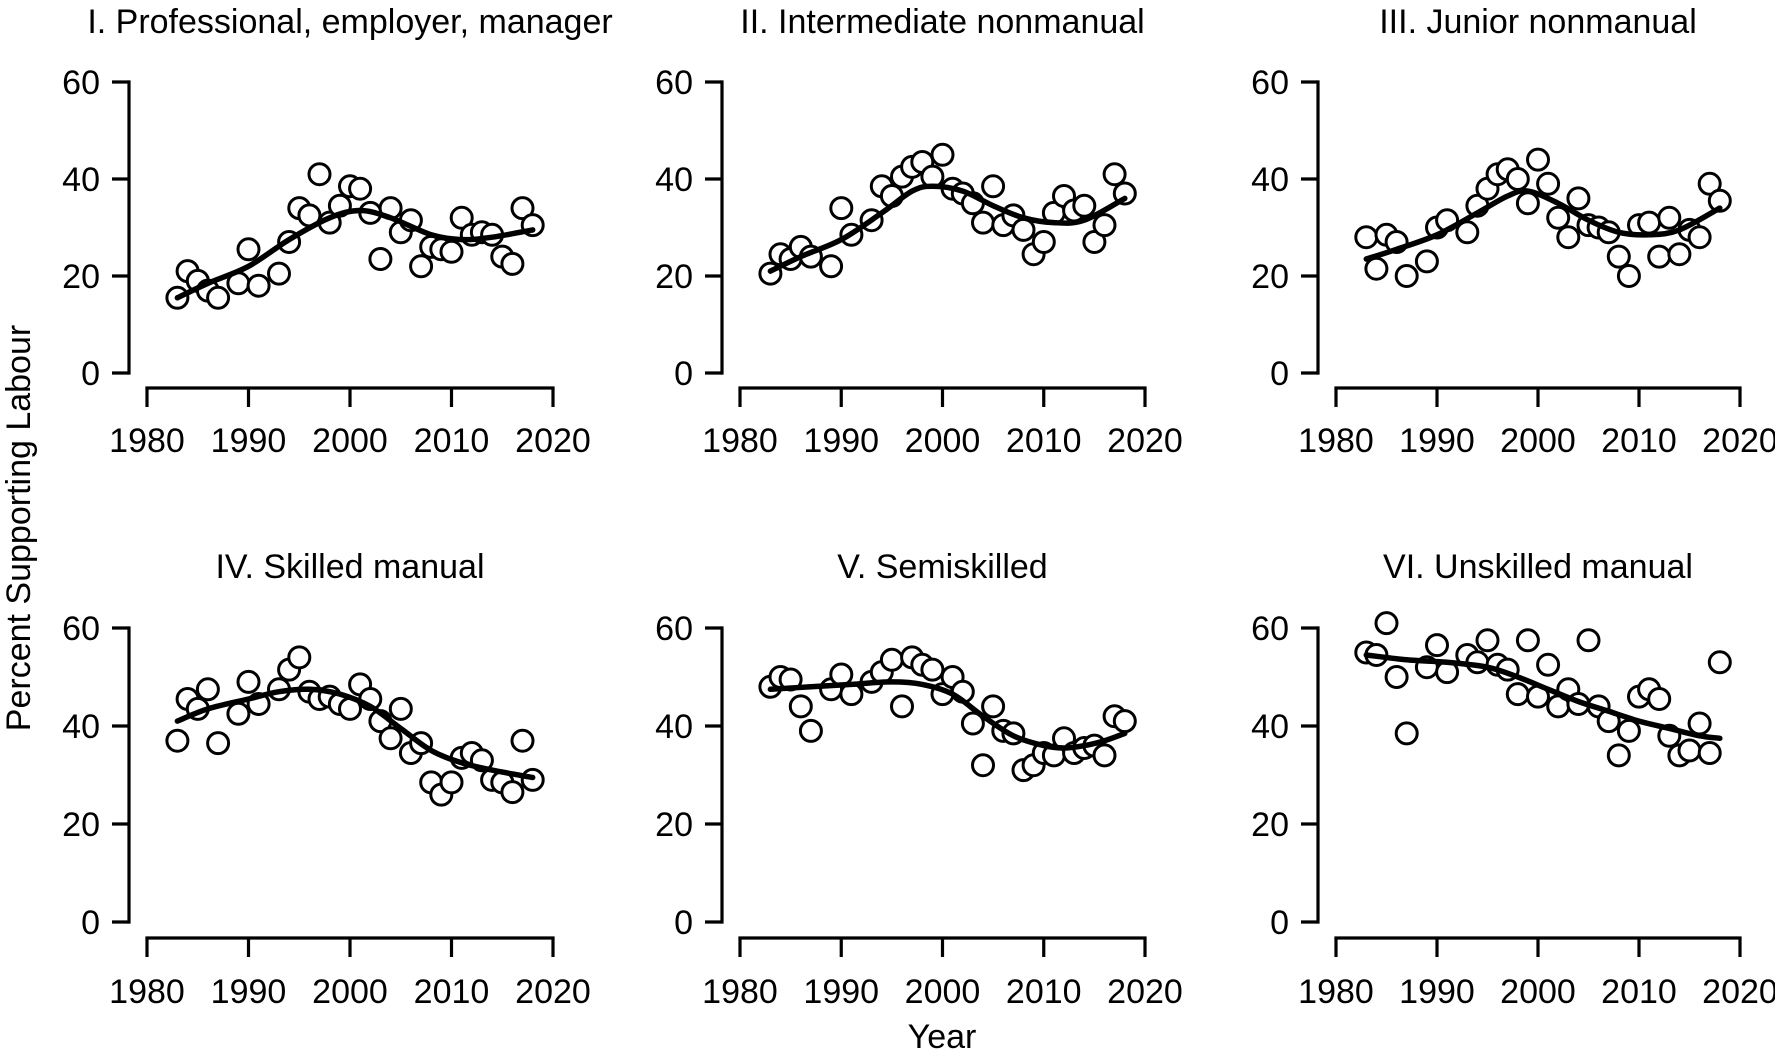  What do you see at coordinates (942, 567) in the screenshot?
I see `panel-title: V. Semiskilled` at bounding box center [942, 567].